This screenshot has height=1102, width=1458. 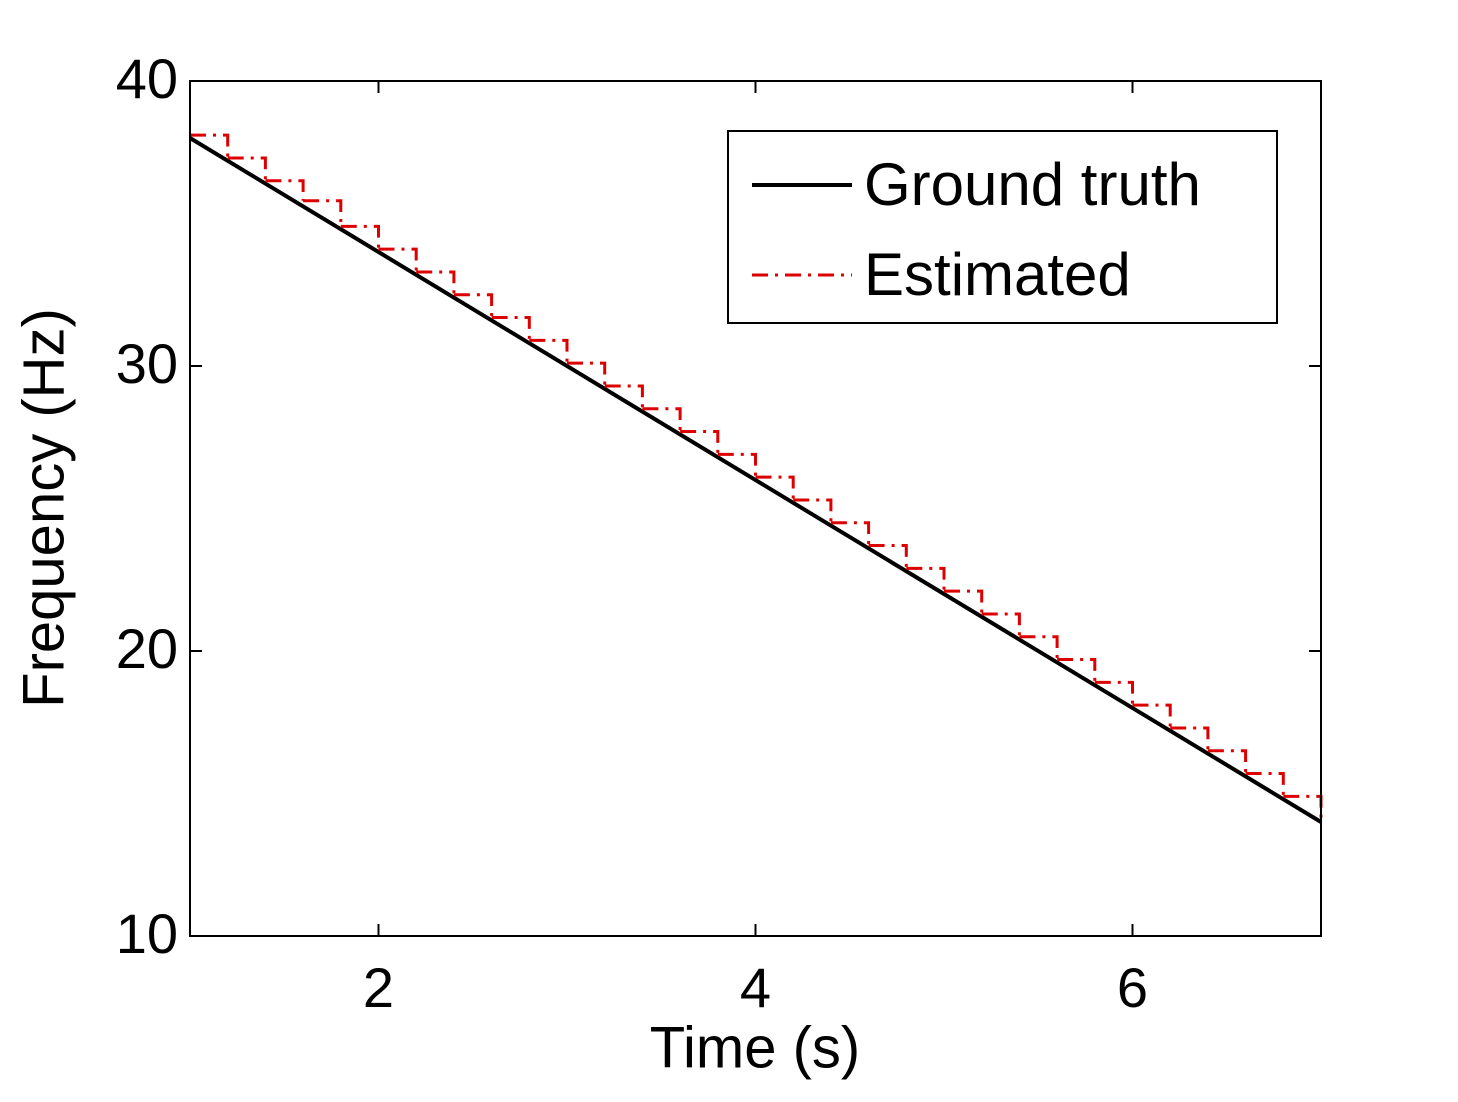 What do you see at coordinates (147, 933) in the screenshot?
I see `y-tick-label: 10` at bounding box center [147, 933].